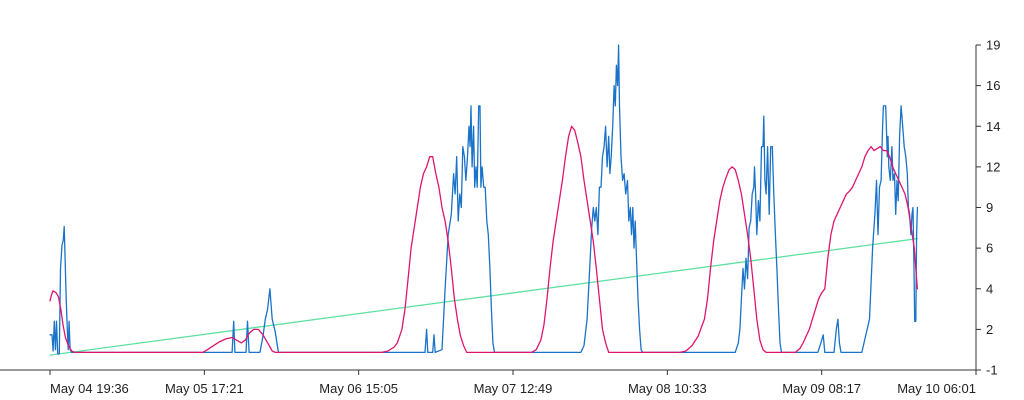  Describe the element at coordinates (989, 288) in the screenshot. I see `y-tick-label: 4` at that location.